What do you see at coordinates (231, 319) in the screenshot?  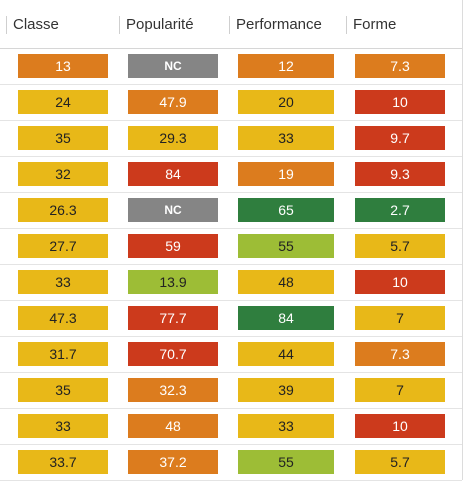 I see `table-row: 47.3 77.7 84 7` at bounding box center [231, 319].